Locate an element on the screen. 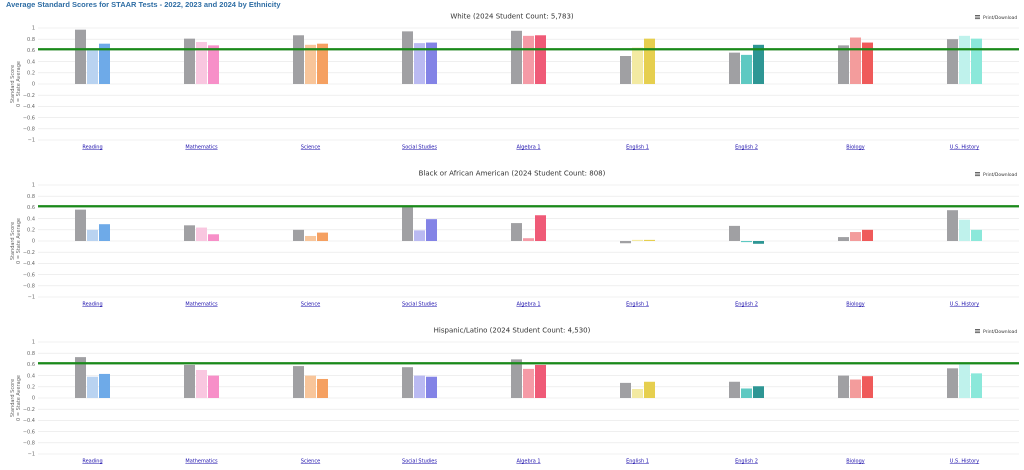  category-link-algebra-1: Algebra 1 is located at coordinates (528, 462).